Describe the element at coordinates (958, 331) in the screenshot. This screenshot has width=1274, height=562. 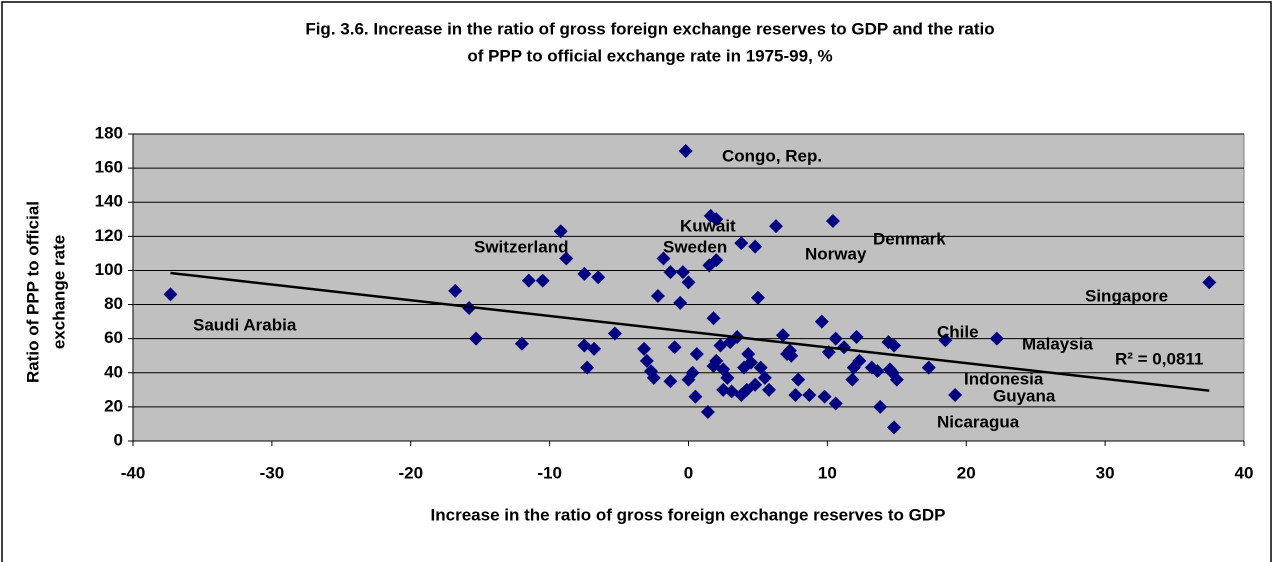
I see `annotation: Chile` at that location.